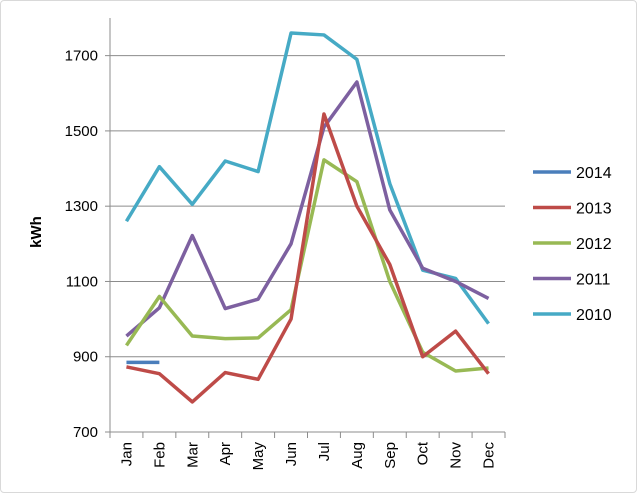  What do you see at coordinates (36, 232) in the screenshot?
I see `y-axis-label: kWh` at bounding box center [36, 232].